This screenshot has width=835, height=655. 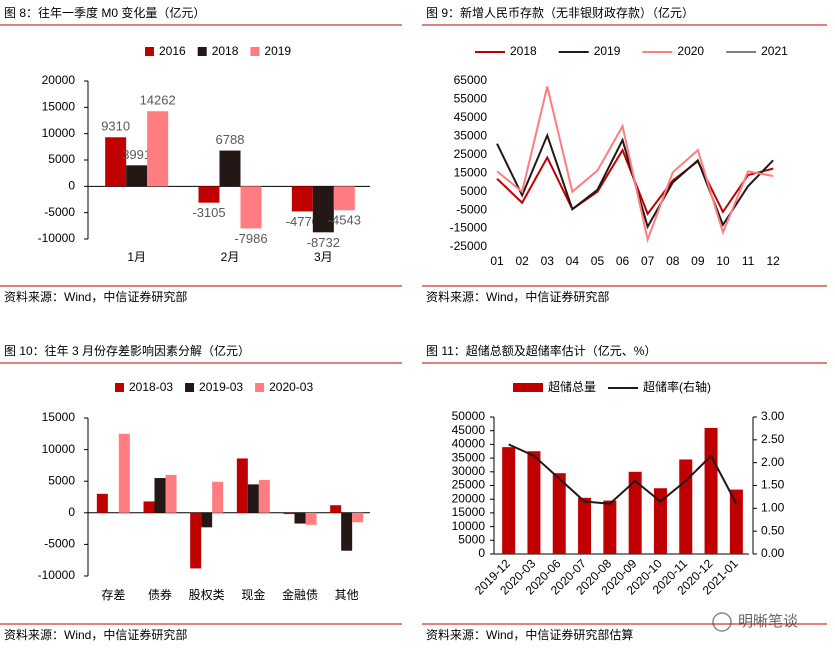 I want to click on legend-label: 2020, so click(x=690, y=51).